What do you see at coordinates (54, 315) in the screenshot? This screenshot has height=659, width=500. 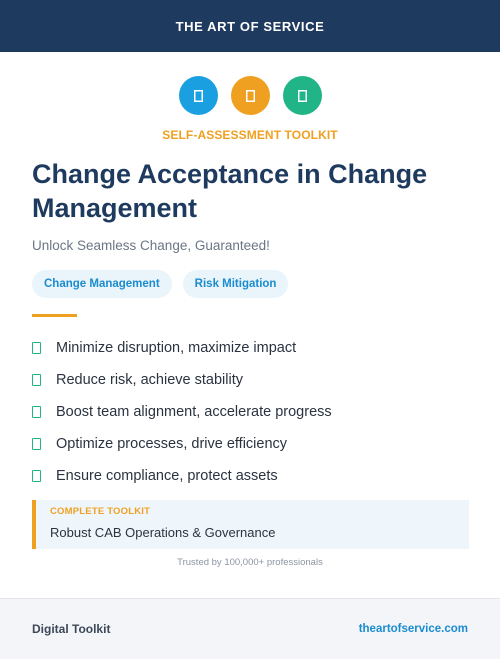 I see `accent-divider` at bounding box center [54, 315].